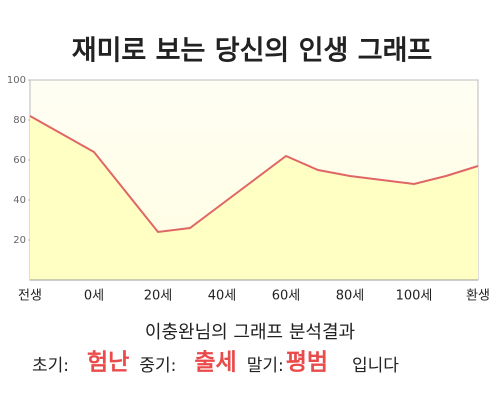 The image size is (500, 404). I want to click on x-tick-label: 80세, so click(350, 296).